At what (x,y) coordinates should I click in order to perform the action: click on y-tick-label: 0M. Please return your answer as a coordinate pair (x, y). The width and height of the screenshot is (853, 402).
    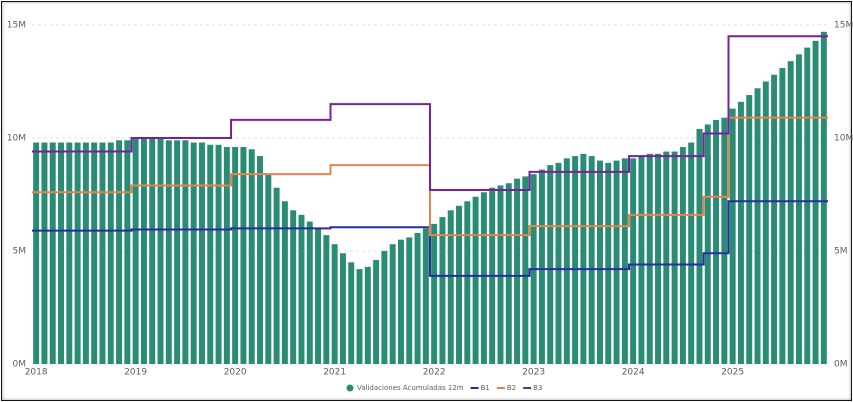
    Looking at the image, I should click on (20, 365).